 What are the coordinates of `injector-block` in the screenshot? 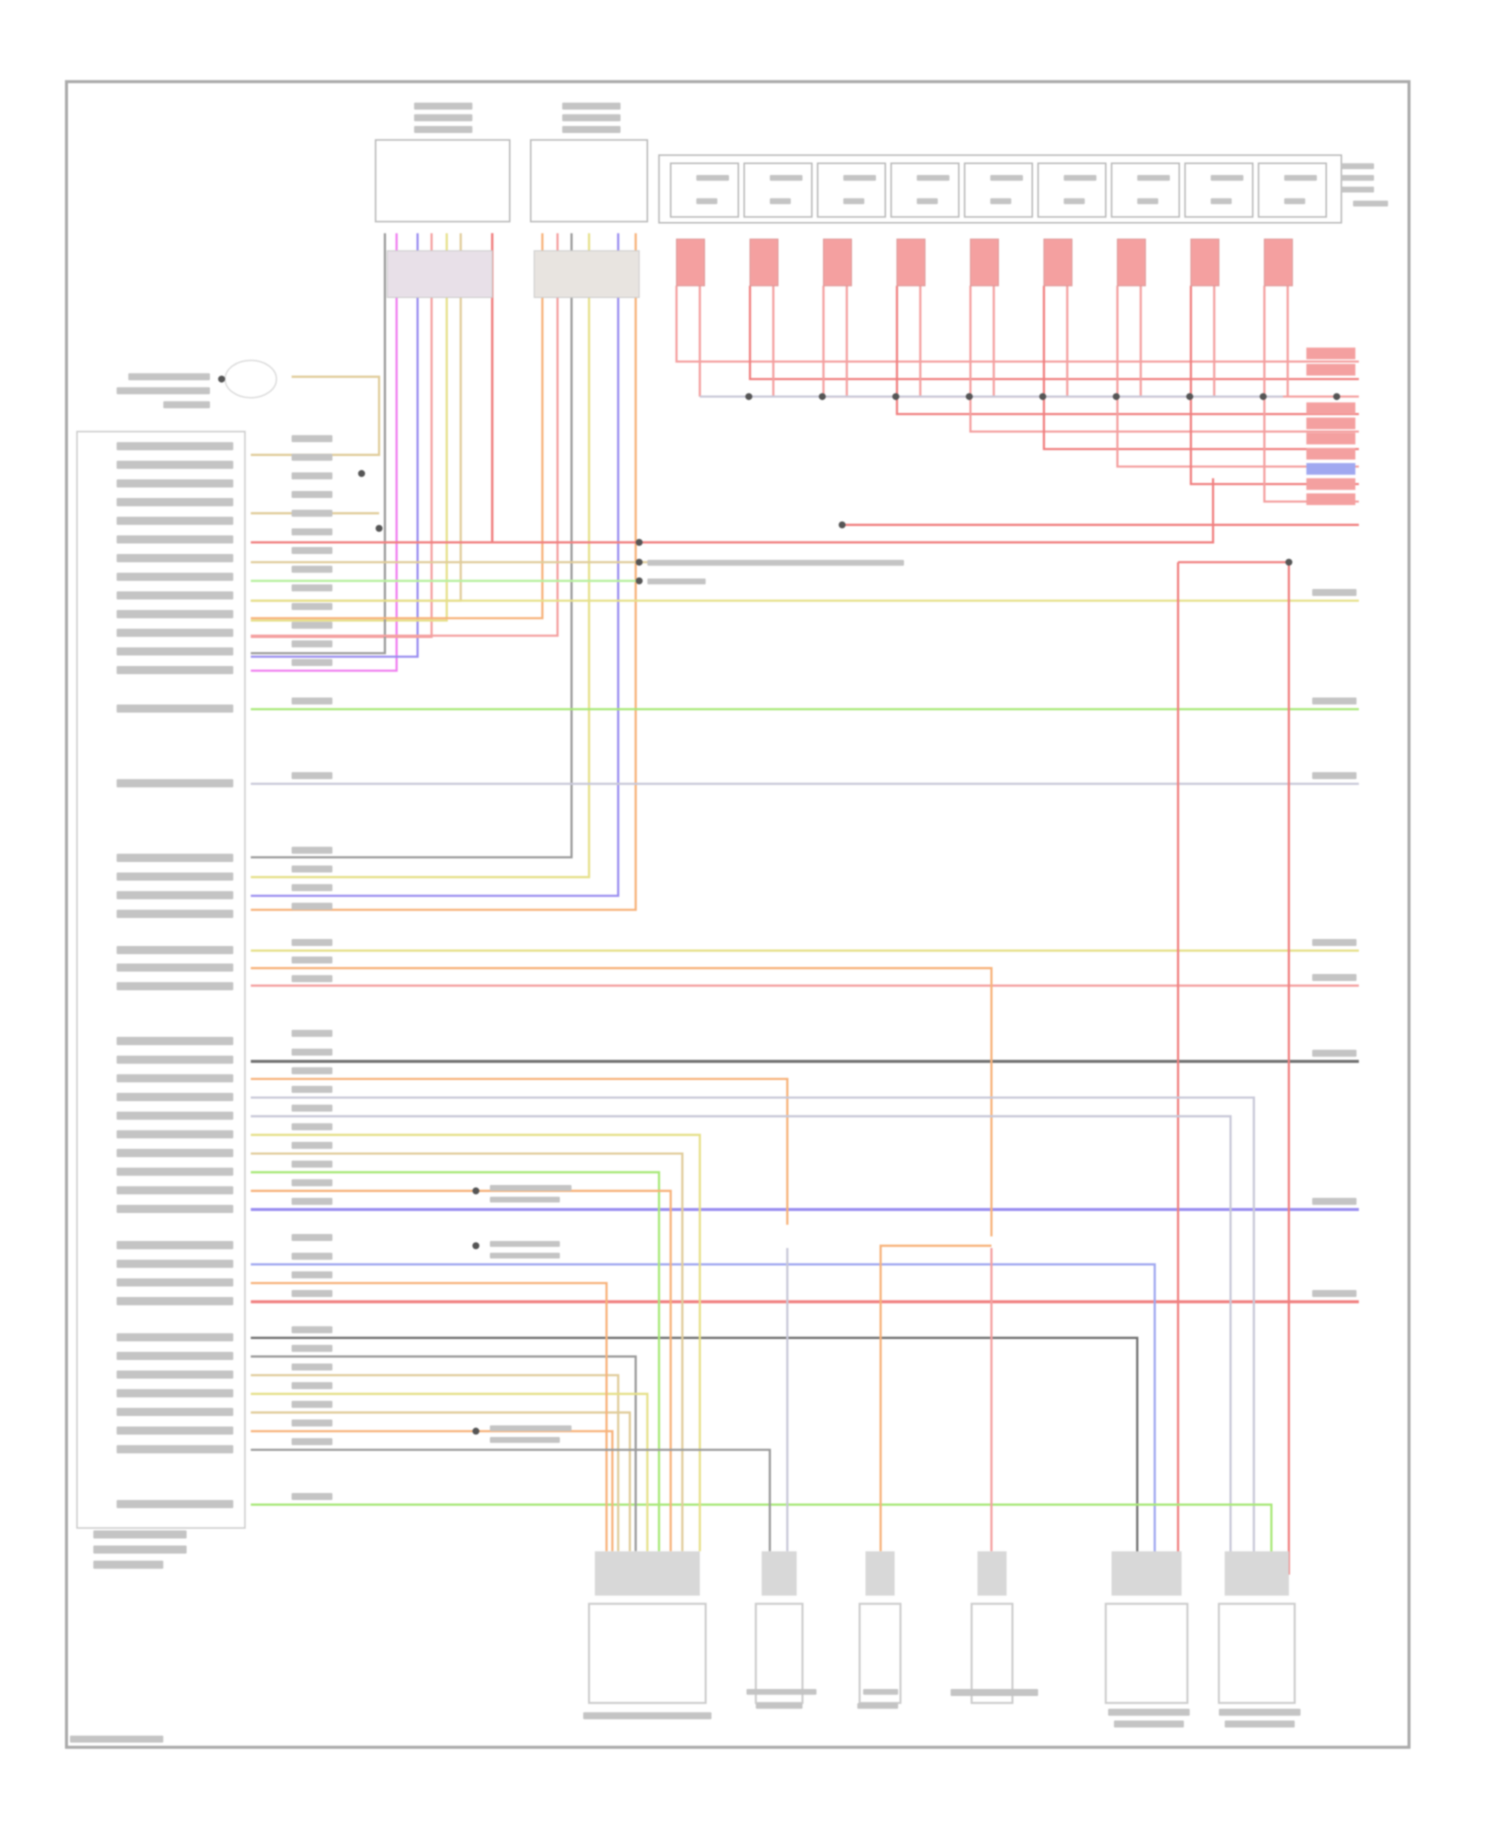 It's located at (1000, 189).